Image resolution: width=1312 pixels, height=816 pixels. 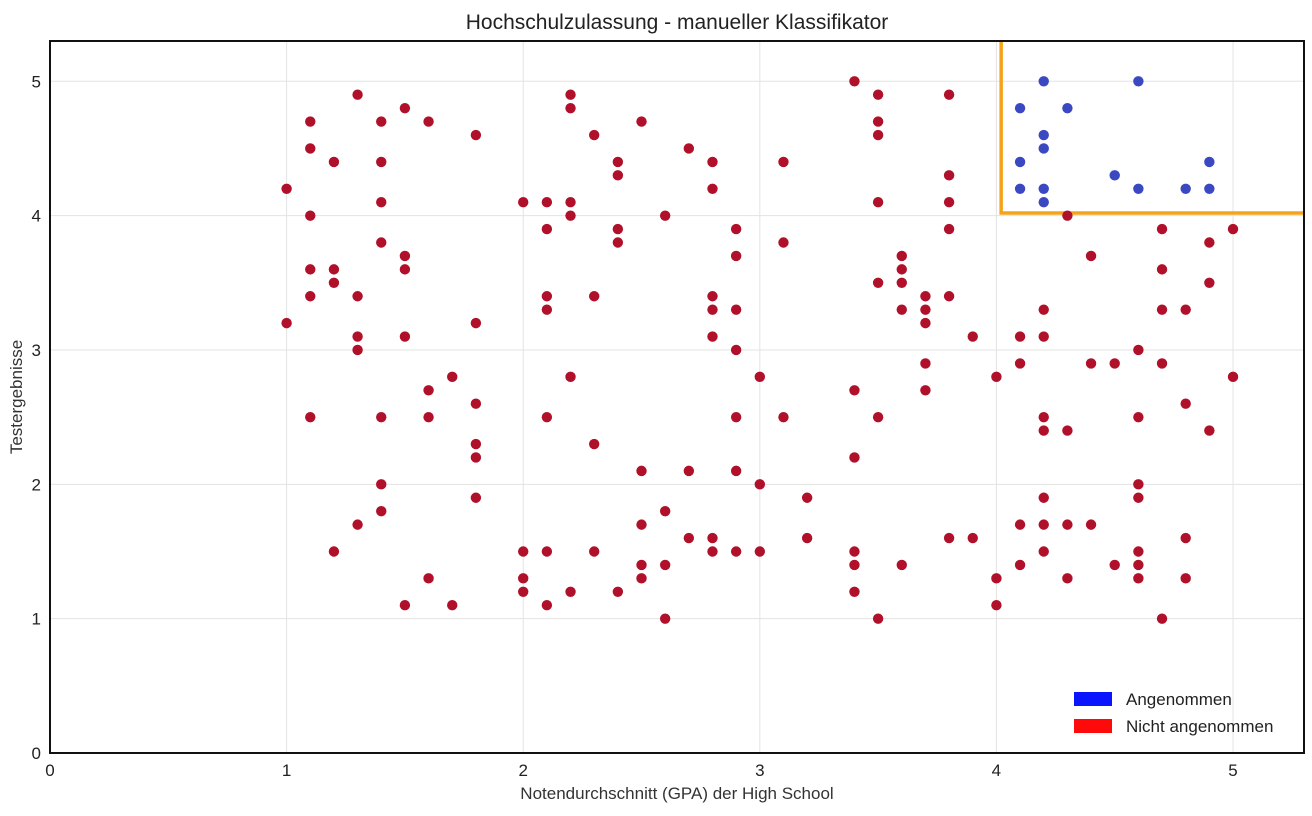 What do you see at coordinates (36, 81) in the screenshot?
I see `y-tick-label: 5` at bounding box center [36, 81].